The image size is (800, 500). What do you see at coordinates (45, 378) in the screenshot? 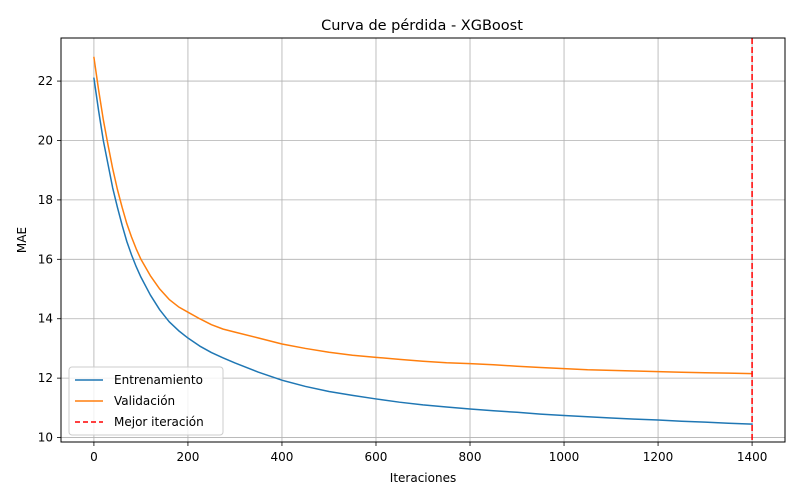
I see `y-tick-label: 12` at bounding box center [45, 378].